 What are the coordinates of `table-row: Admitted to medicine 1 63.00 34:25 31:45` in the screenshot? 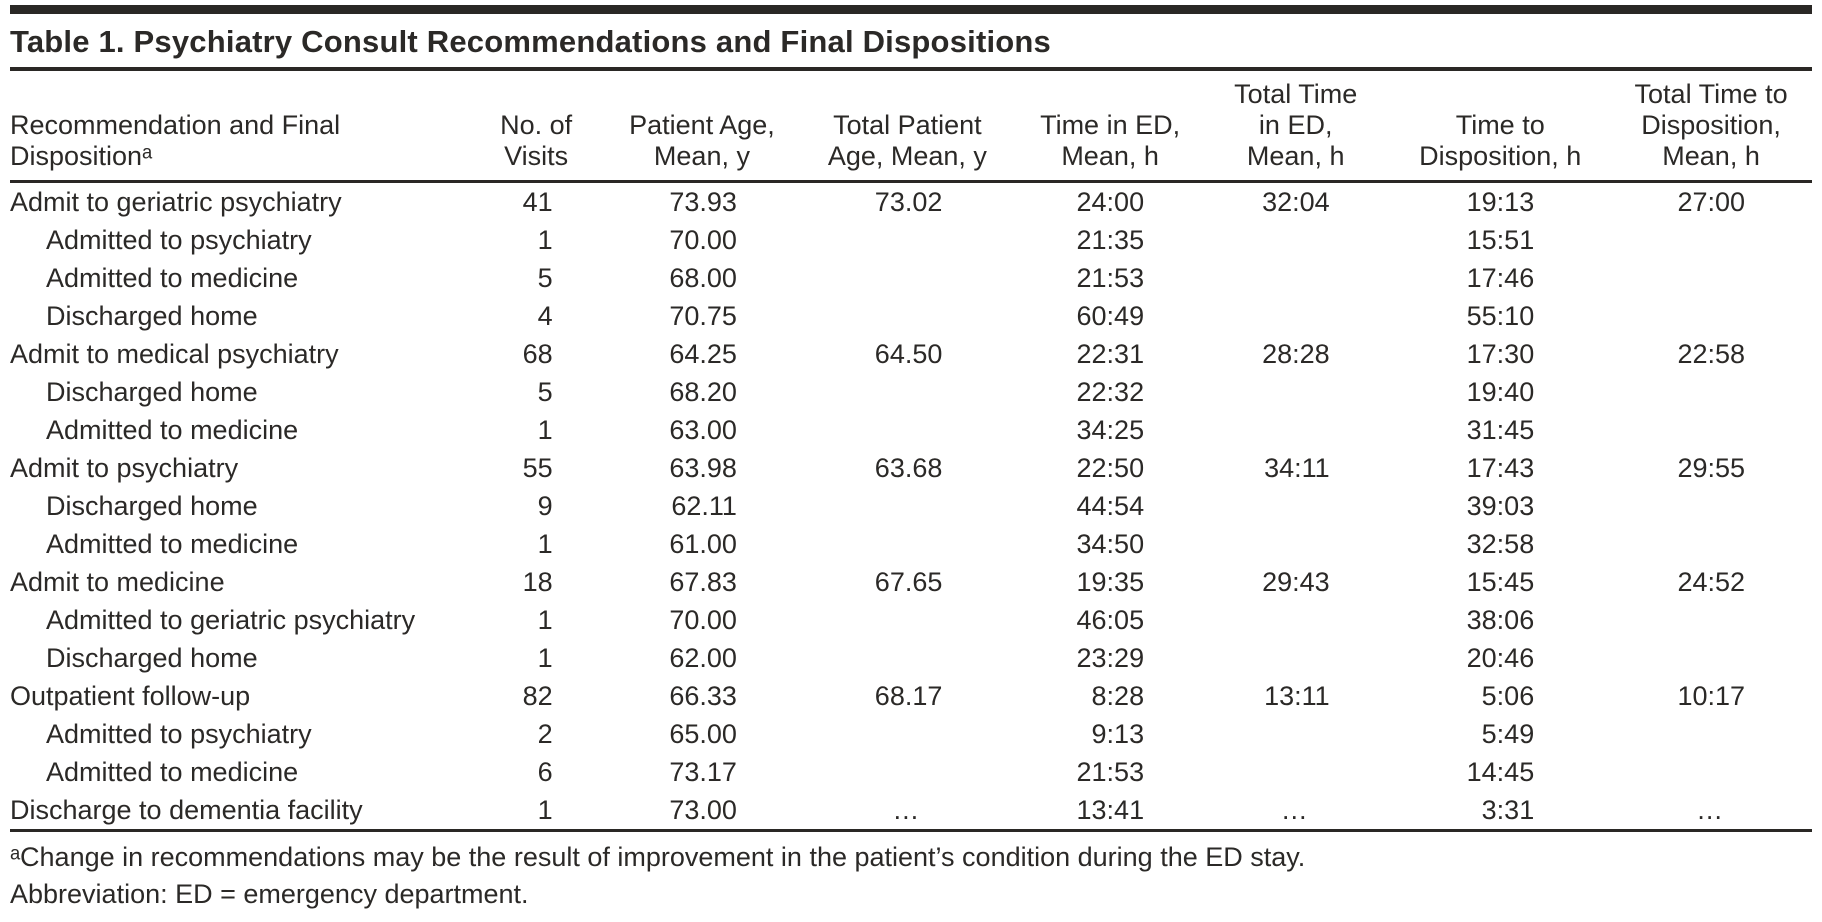 It's located at (911, 430).